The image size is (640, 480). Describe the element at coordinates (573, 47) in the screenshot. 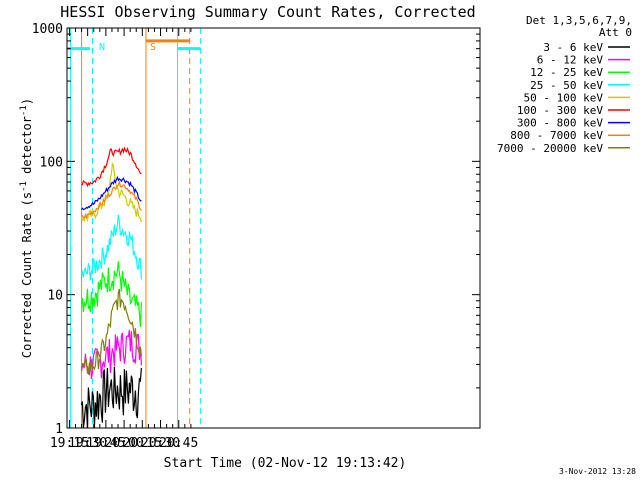

I see `legend-label-0: 3 - 6 keV` at that location.